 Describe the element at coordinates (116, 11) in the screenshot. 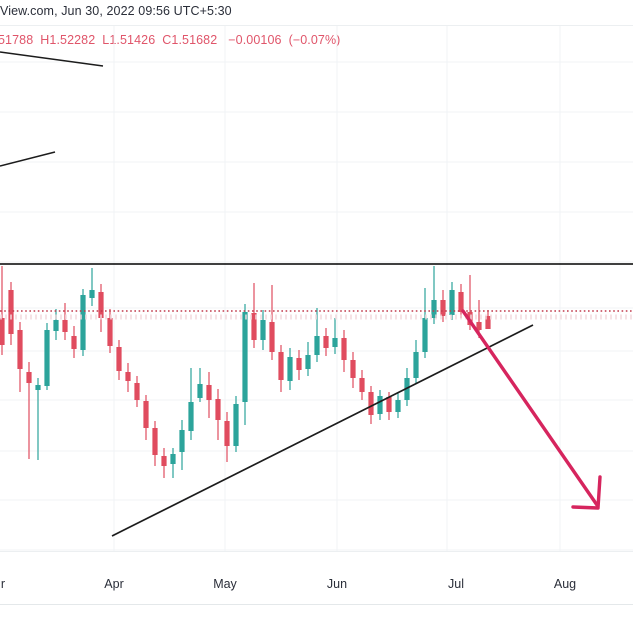

I see `chart-attribution: View.com, Jun 30, 2022 09:56 UTC+5:30` at that location.